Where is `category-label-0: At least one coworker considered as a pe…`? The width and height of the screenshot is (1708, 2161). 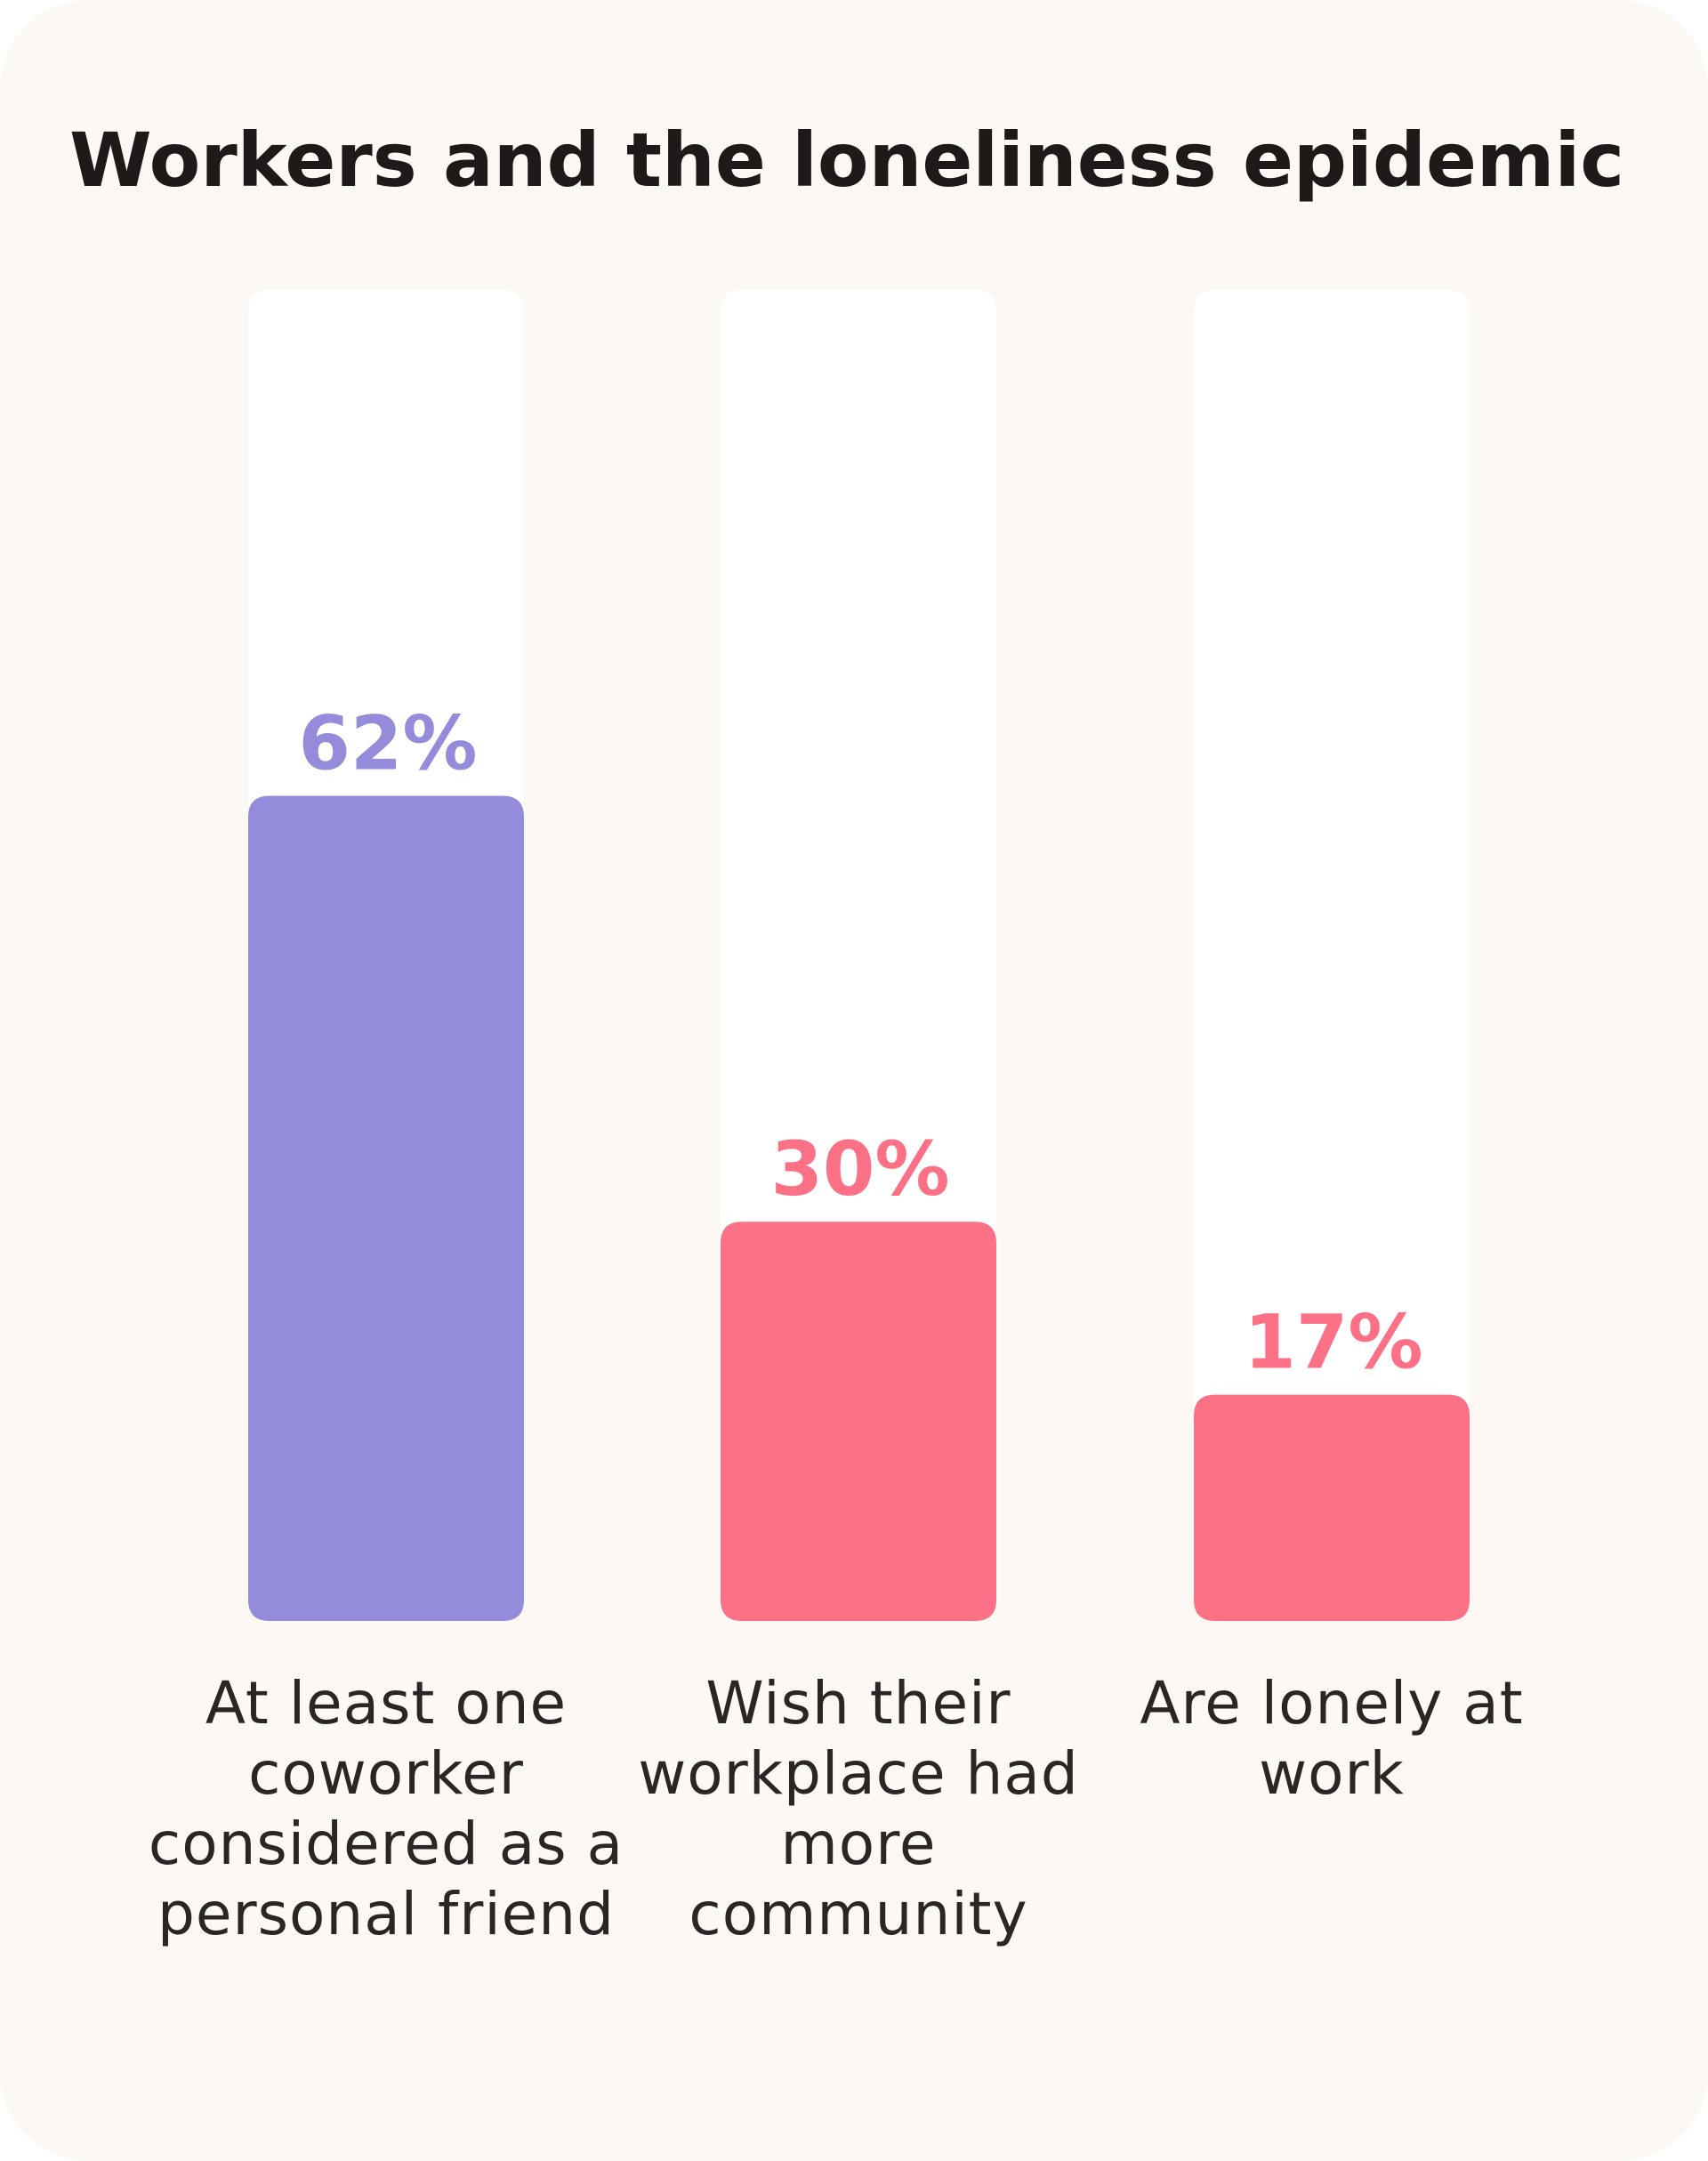 category-label-0: At least one coworker considered as a pe… is located at coordinates (386, 1808).